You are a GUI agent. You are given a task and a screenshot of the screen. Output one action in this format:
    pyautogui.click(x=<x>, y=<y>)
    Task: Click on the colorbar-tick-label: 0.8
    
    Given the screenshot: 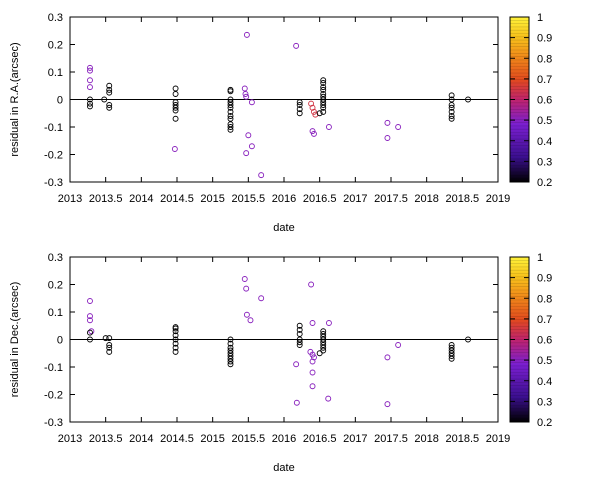 What is the action you would take?
    pyautogui.click(x=544, y=59)
    